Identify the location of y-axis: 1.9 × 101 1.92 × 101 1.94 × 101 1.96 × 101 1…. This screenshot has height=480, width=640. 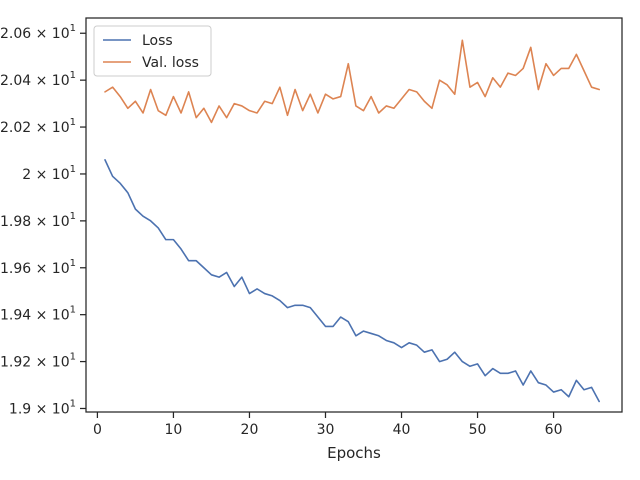
(43, 220).